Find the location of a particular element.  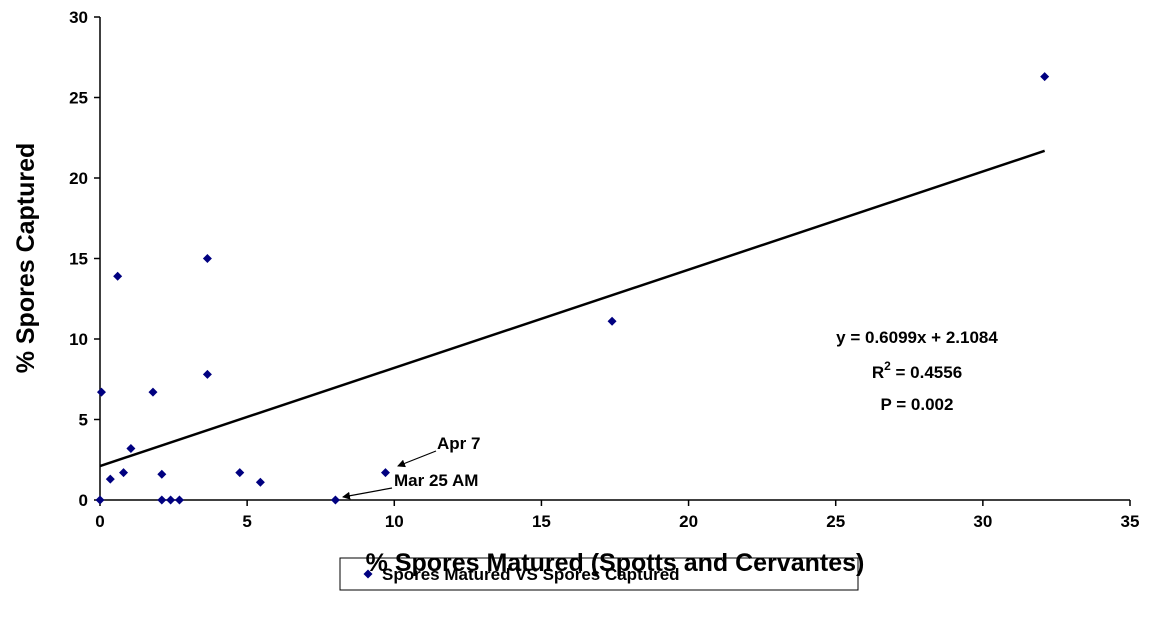

x-tick-label: 25 is located at coordinates (835, 521).